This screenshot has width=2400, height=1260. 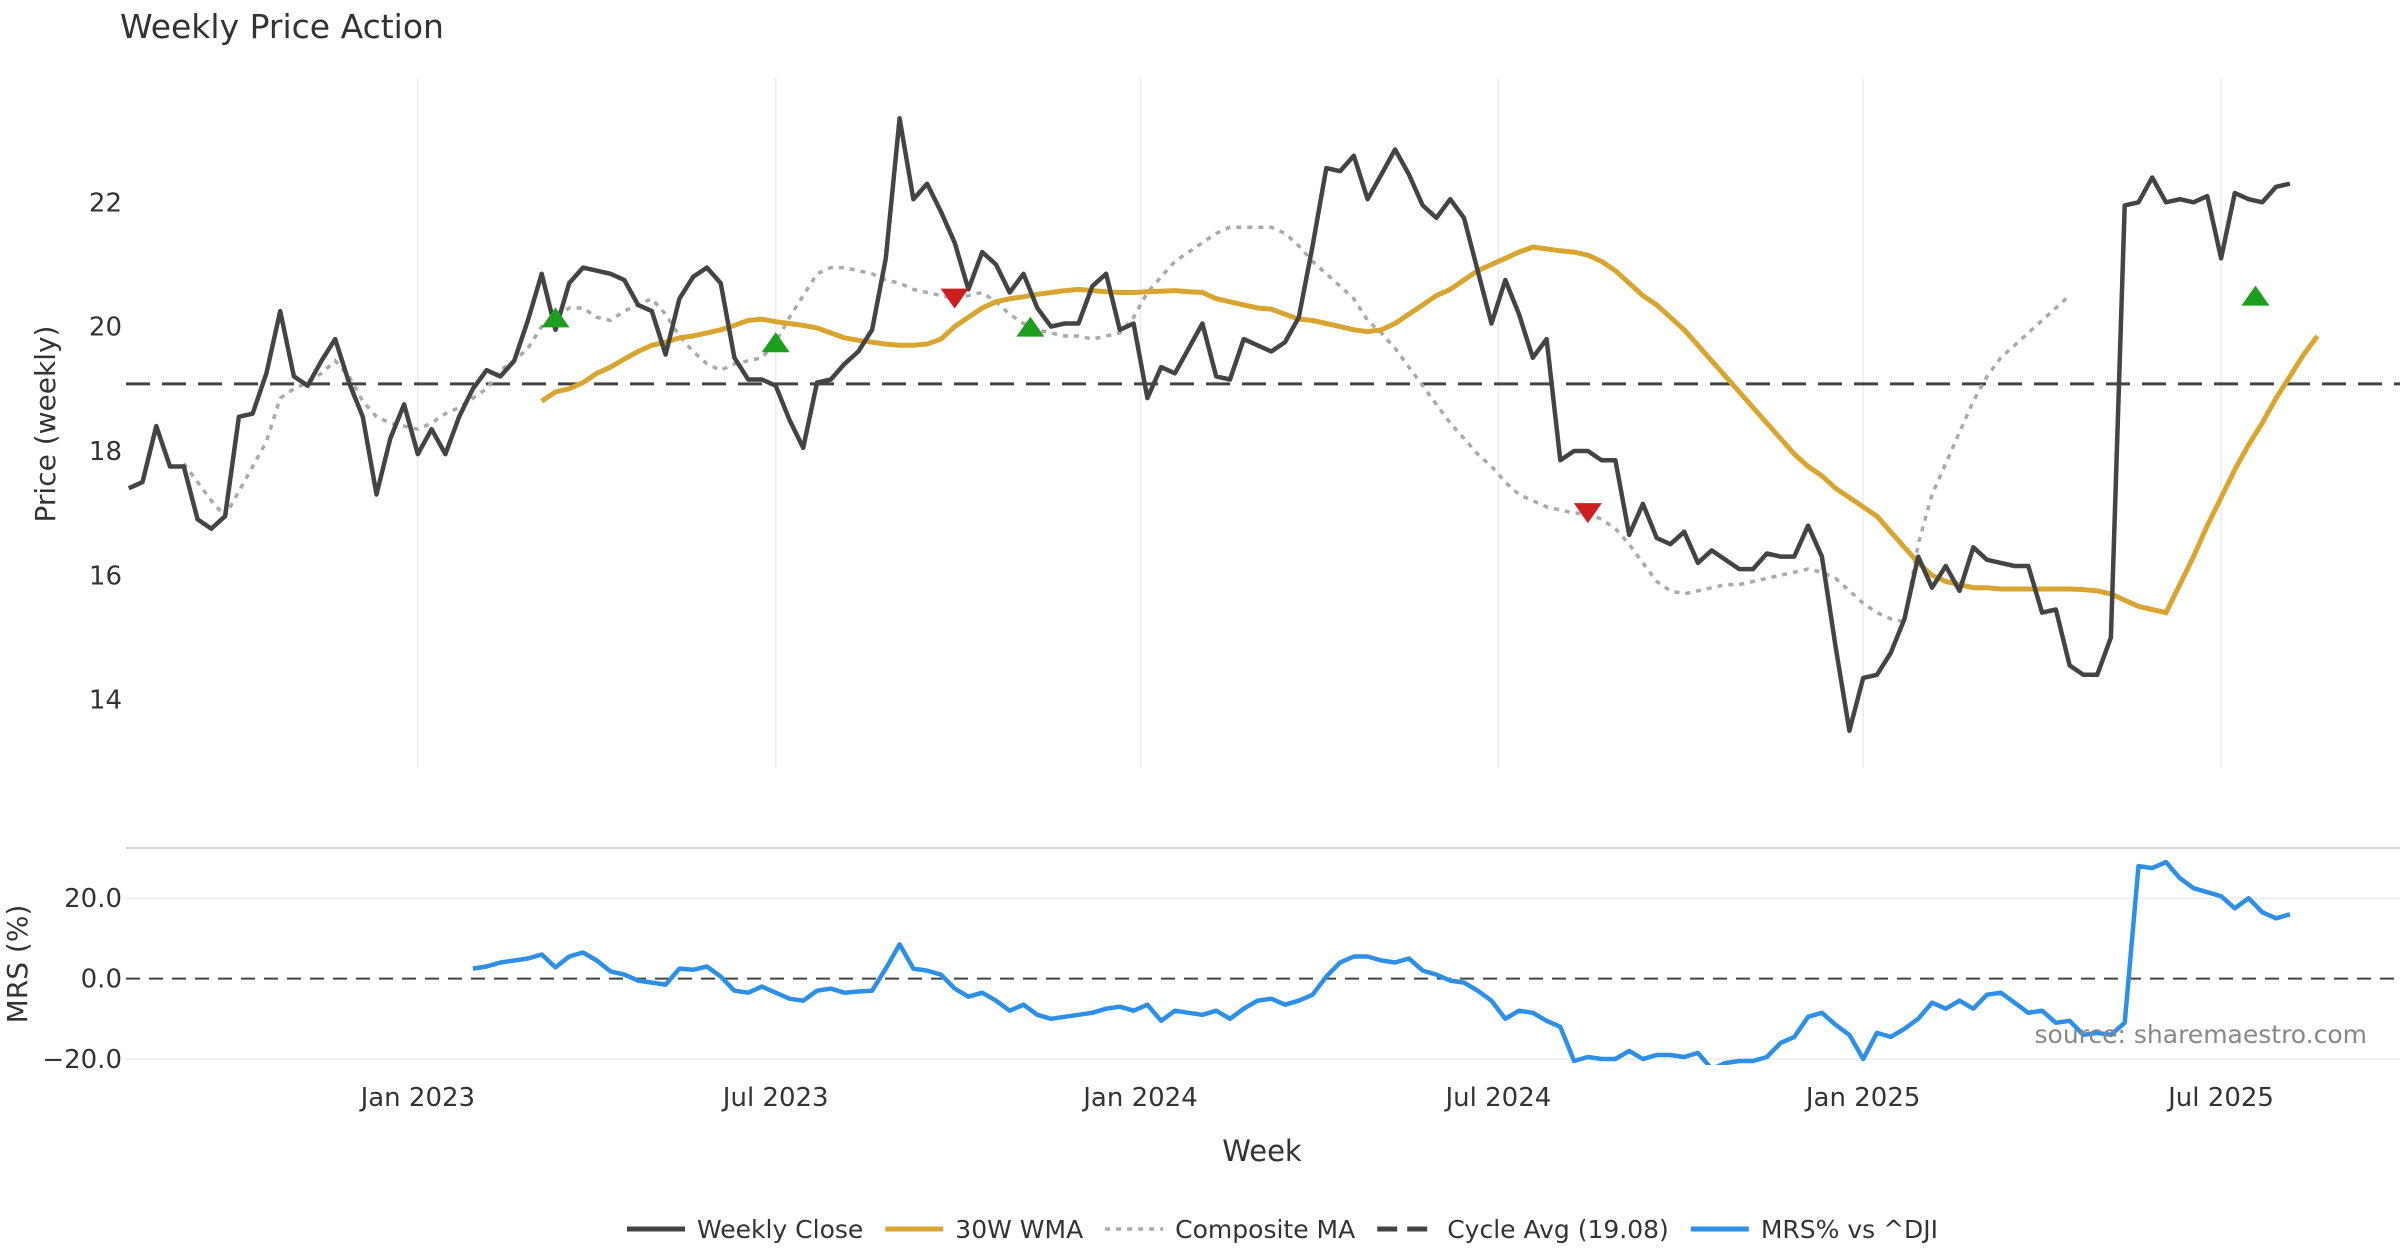 What do you see at coordinates (780, 1229) in the screenshot?
I see `legend-label: Weekly Close` at bounding box center [780, 1229].